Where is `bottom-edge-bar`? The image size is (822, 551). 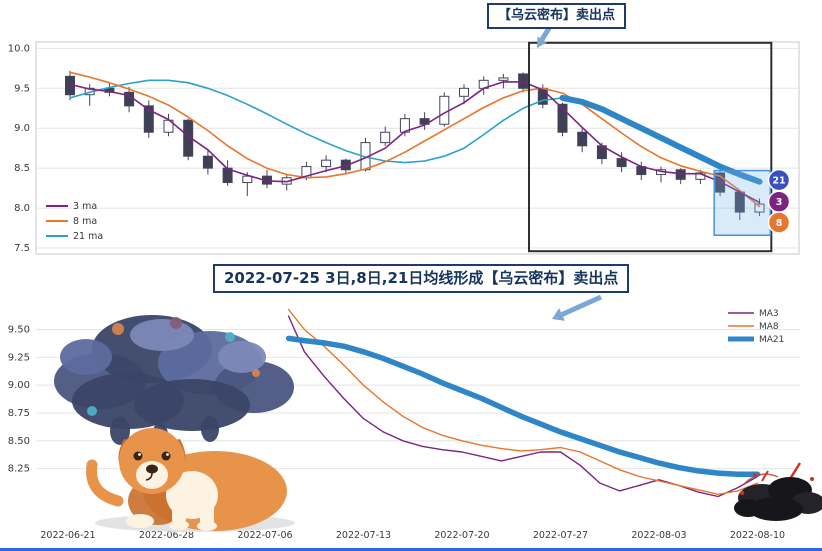 bottom-edge-bar is located at coordinates (411, 549).